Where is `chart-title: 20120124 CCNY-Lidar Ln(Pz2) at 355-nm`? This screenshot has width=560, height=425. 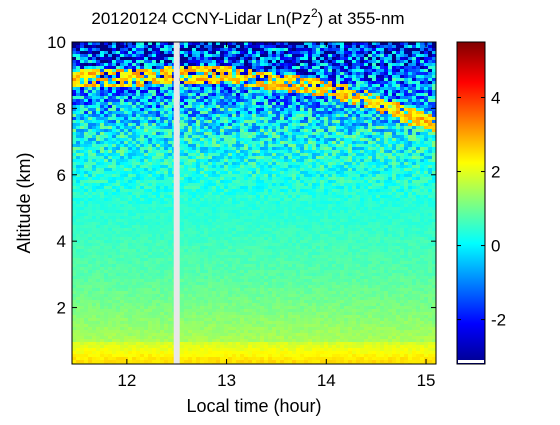 chart-title: 20120124 CCNY-Lidar Ln(Pz2) at 355-nm is located at coordinates (247, 17).